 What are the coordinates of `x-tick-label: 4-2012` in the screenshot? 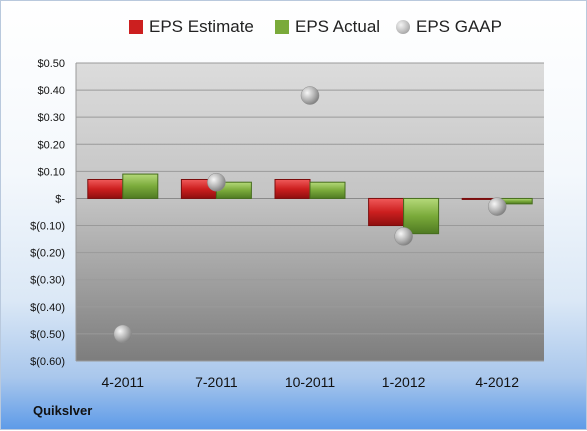 It's located at (497, 382).